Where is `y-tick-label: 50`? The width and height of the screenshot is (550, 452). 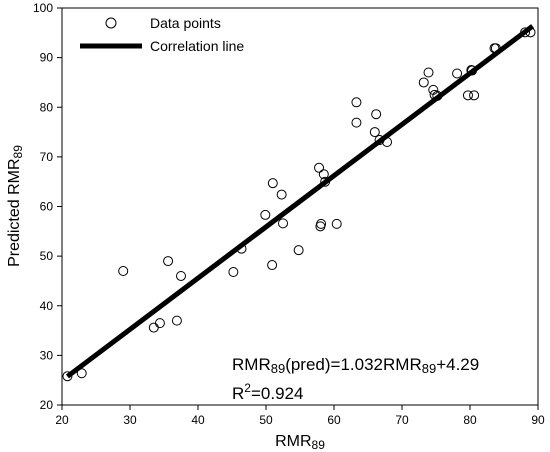 y-tick-label: 50 is located at coordinates (47, 256).